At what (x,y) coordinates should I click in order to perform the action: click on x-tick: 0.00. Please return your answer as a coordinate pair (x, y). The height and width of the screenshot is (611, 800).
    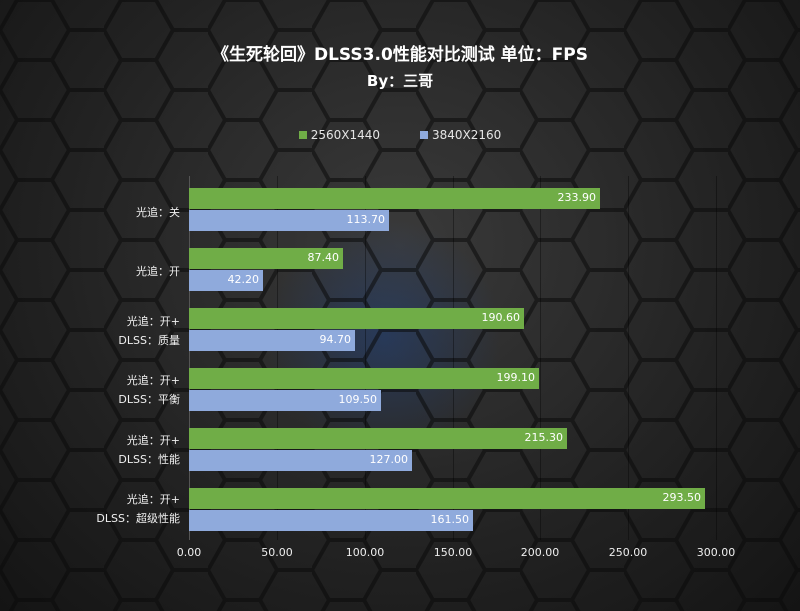
    Looking at the image, I should click on (189, 552).